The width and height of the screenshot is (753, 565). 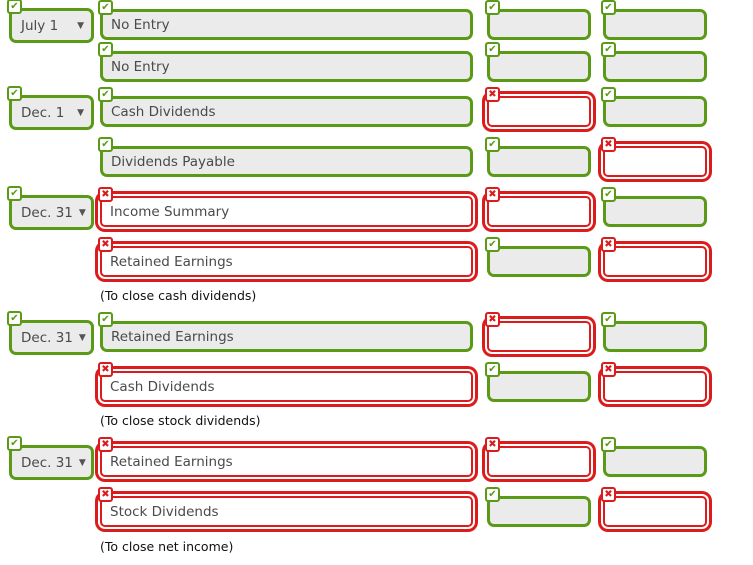 I want to click on account-input: Stock Dividends, so click(x=286, y=511).